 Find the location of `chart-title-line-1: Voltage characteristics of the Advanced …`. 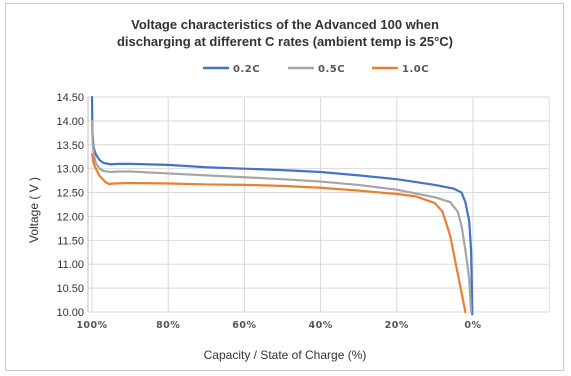

chart-title-line-1: Voltage characteristics of the Advanced … is located at coordinates (285, 24).